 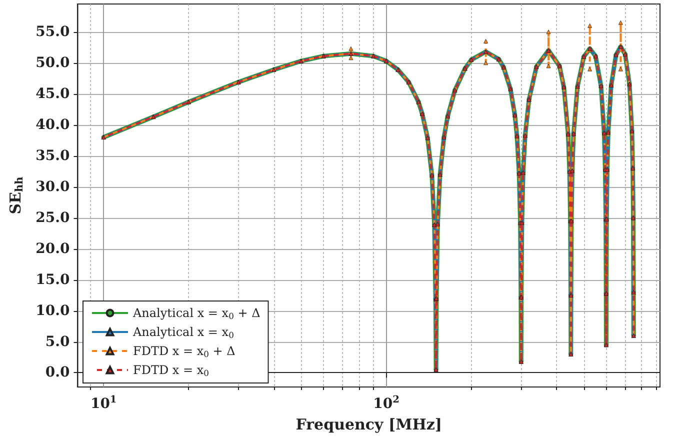 What do you see at coordinates (369, 425) in the screenshot?
I see `x-axis-title: Frequency [MHz]` at bounding box center [369, 425].